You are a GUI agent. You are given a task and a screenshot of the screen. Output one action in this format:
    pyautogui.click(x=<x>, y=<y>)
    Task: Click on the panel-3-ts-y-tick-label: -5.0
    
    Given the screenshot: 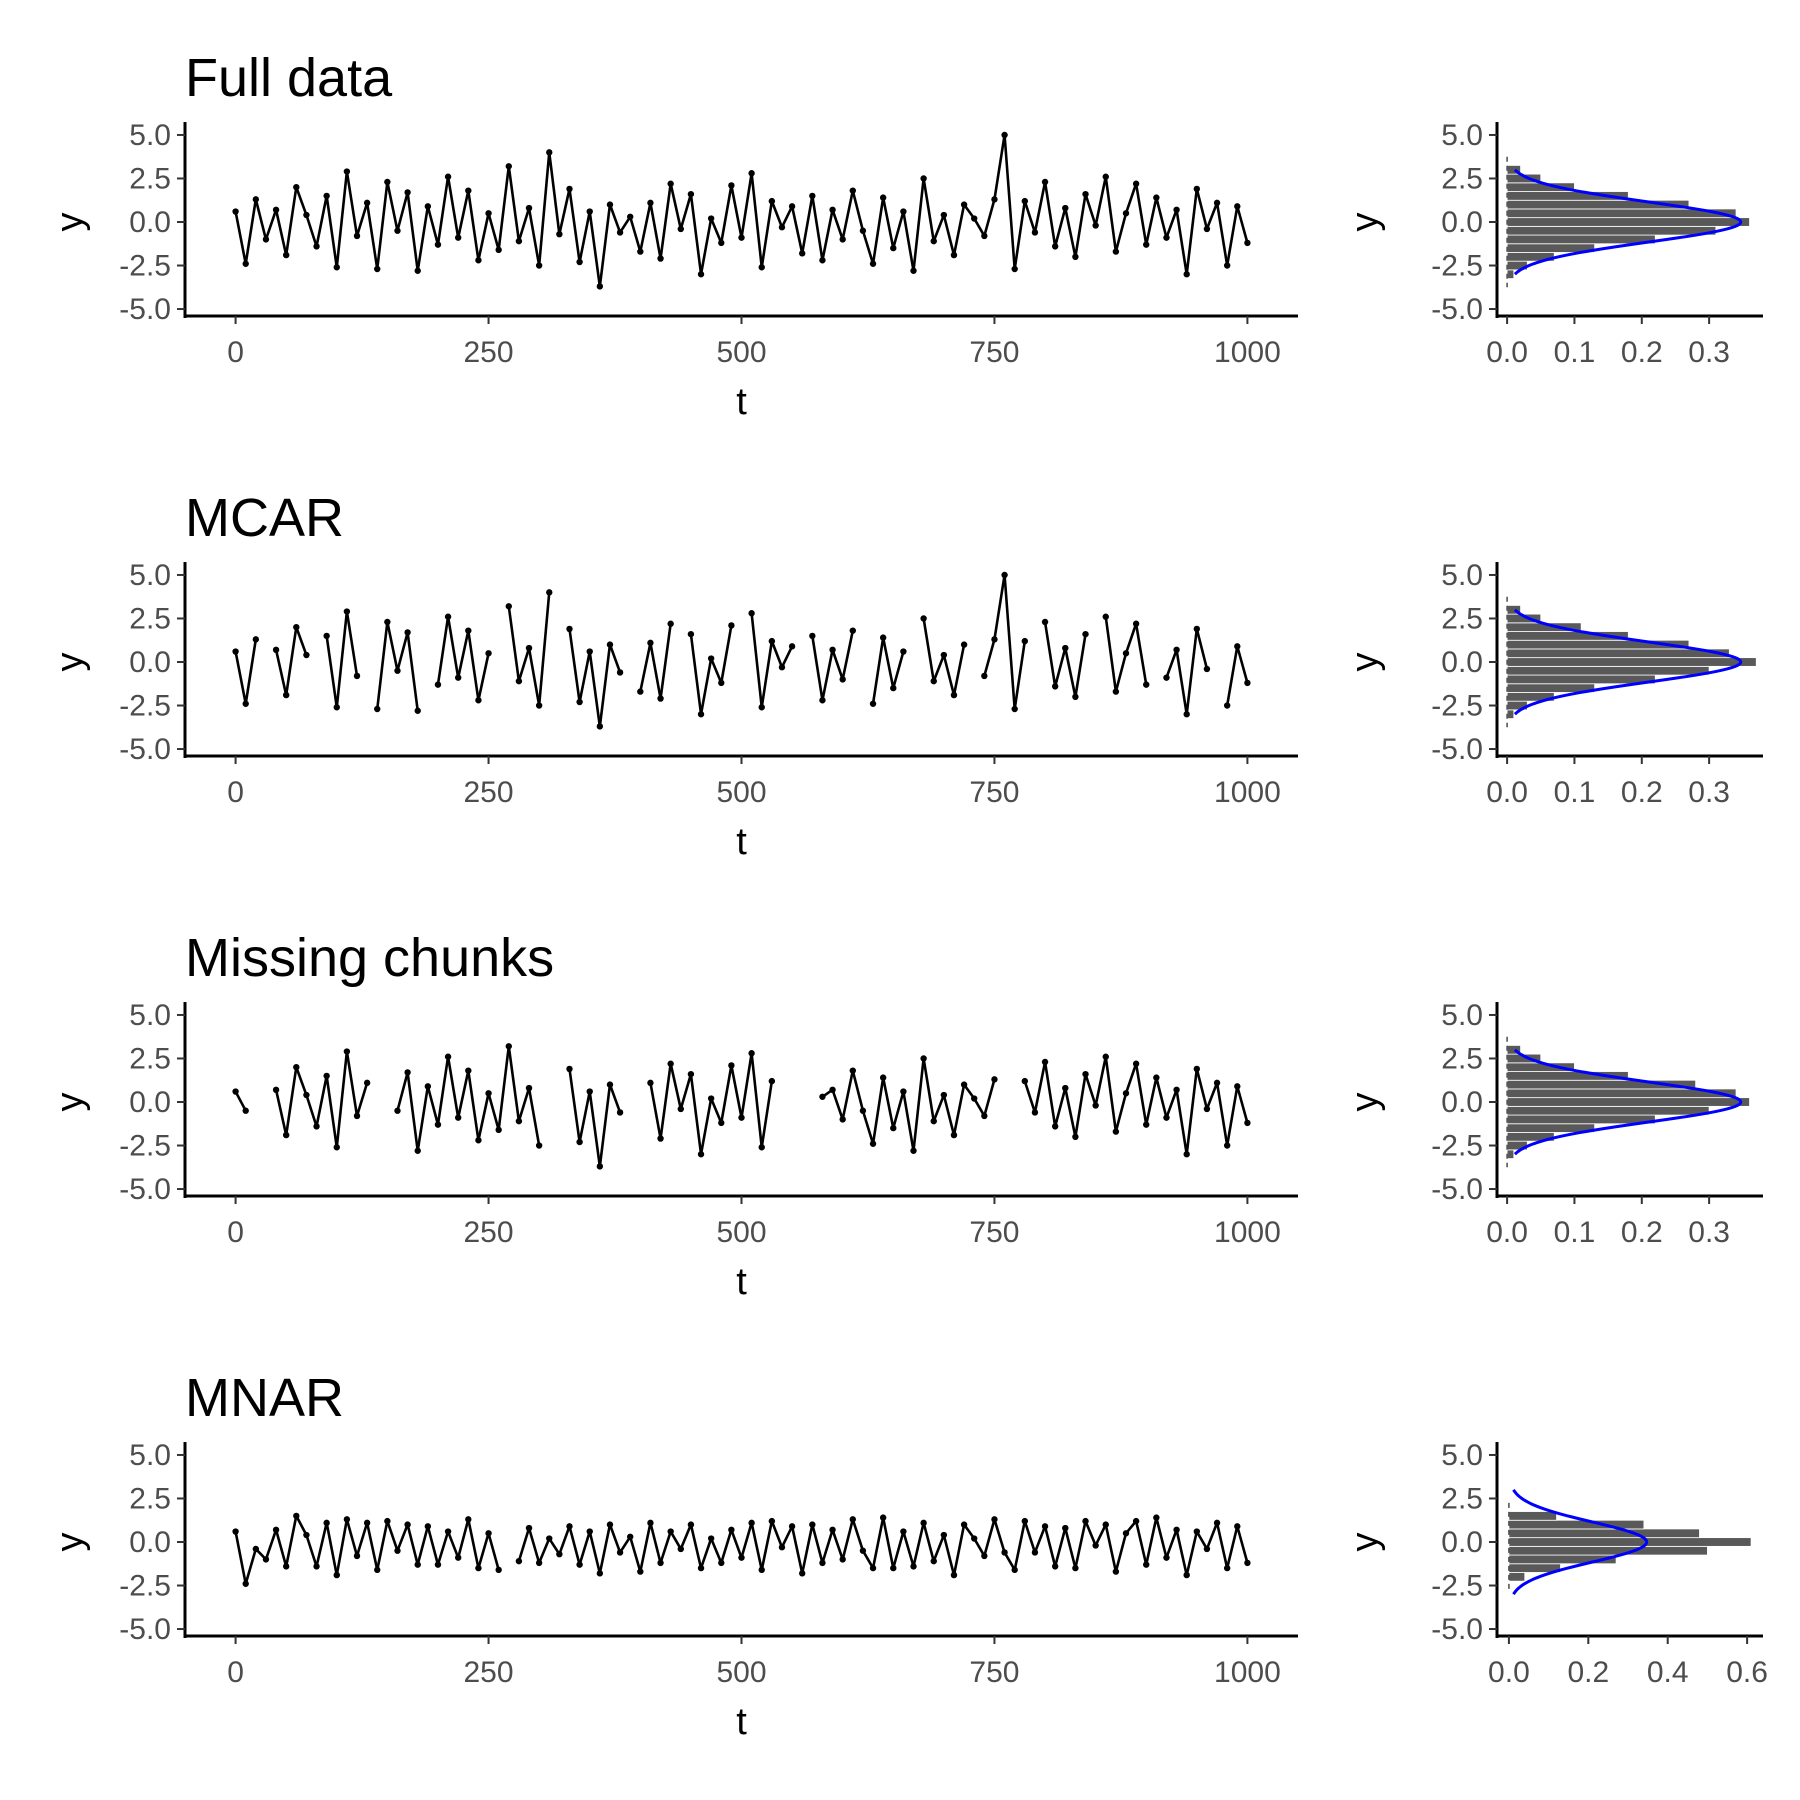 What is the action you would take?
    pyautogui.click(x=145, y=1189)
    